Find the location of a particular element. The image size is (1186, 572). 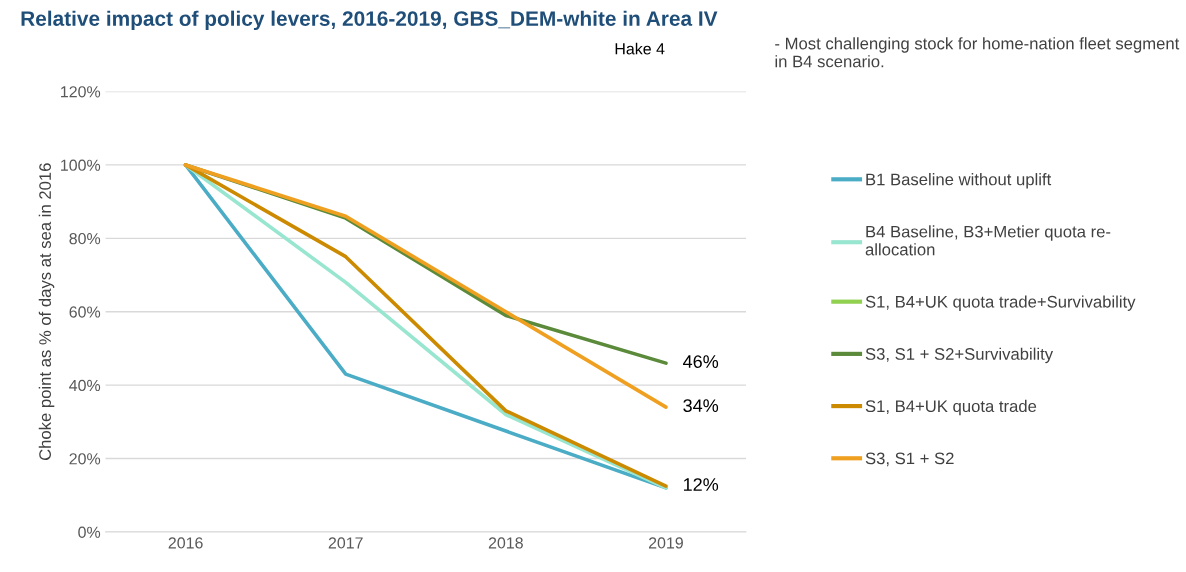

data-label: 12% is located at coordinates (701, 484).